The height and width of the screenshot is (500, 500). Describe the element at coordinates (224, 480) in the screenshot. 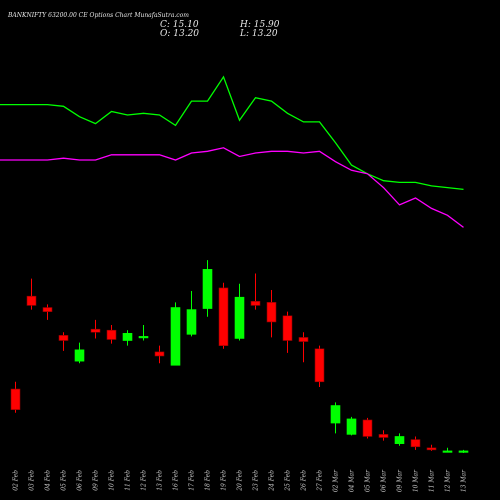

I see `x-tick-label: 19 Feb` at that location.